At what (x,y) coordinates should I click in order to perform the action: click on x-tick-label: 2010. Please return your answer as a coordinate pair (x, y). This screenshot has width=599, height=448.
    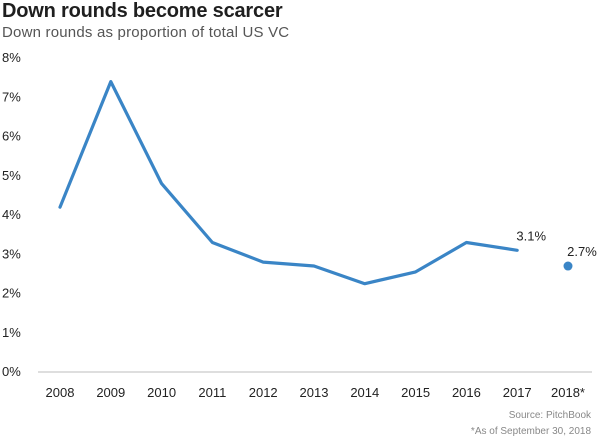
    Looking at the image, I should click on (161, 392).